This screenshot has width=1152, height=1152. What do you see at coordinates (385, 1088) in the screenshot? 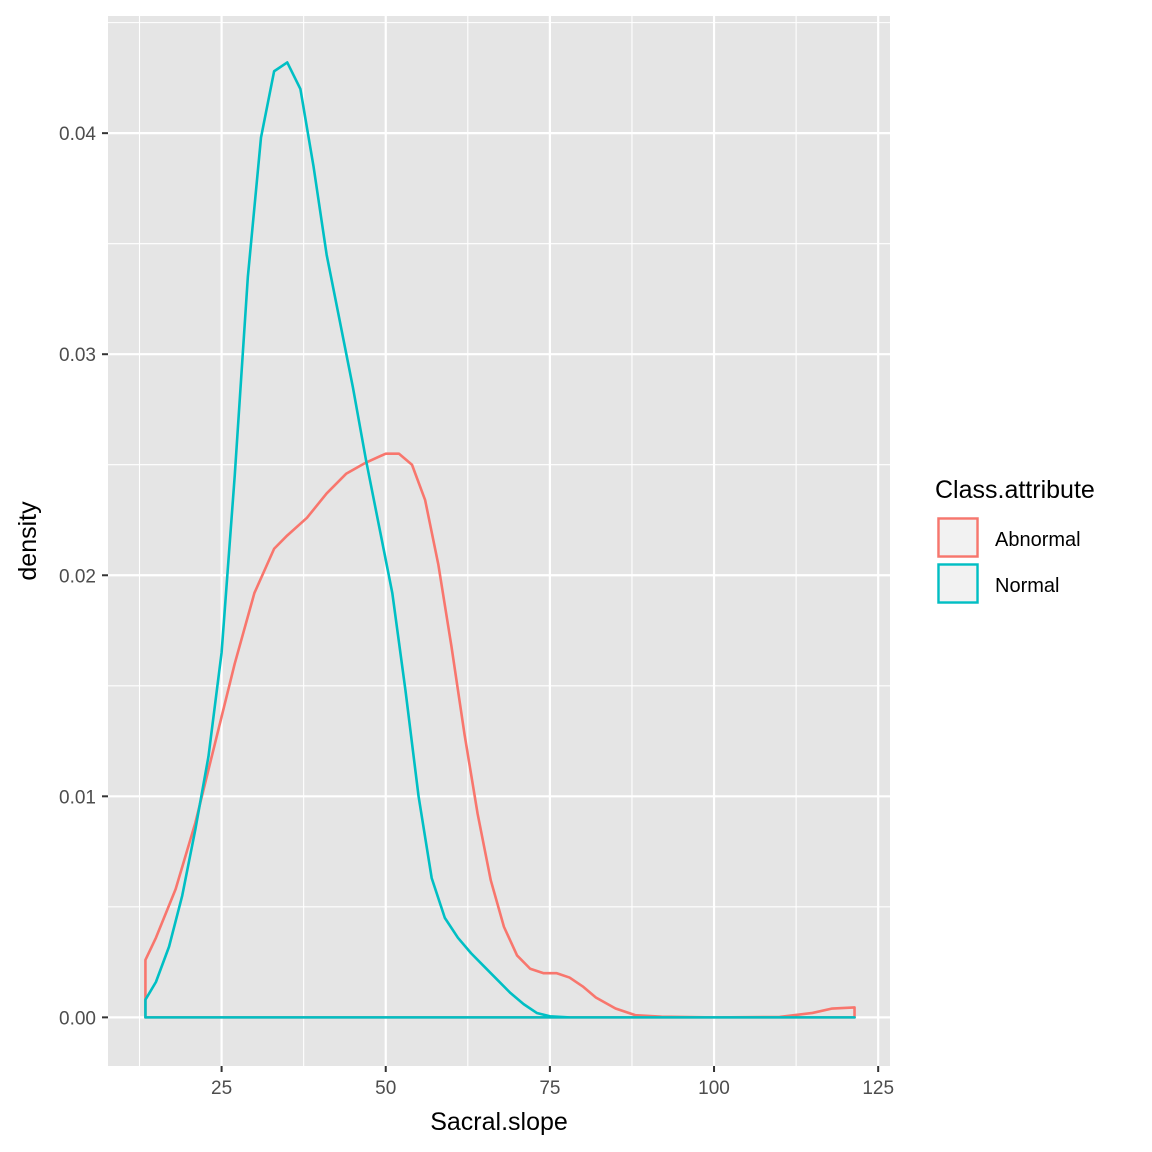
I see `x-tick-label: 50` at bounding box center [385, 1088].